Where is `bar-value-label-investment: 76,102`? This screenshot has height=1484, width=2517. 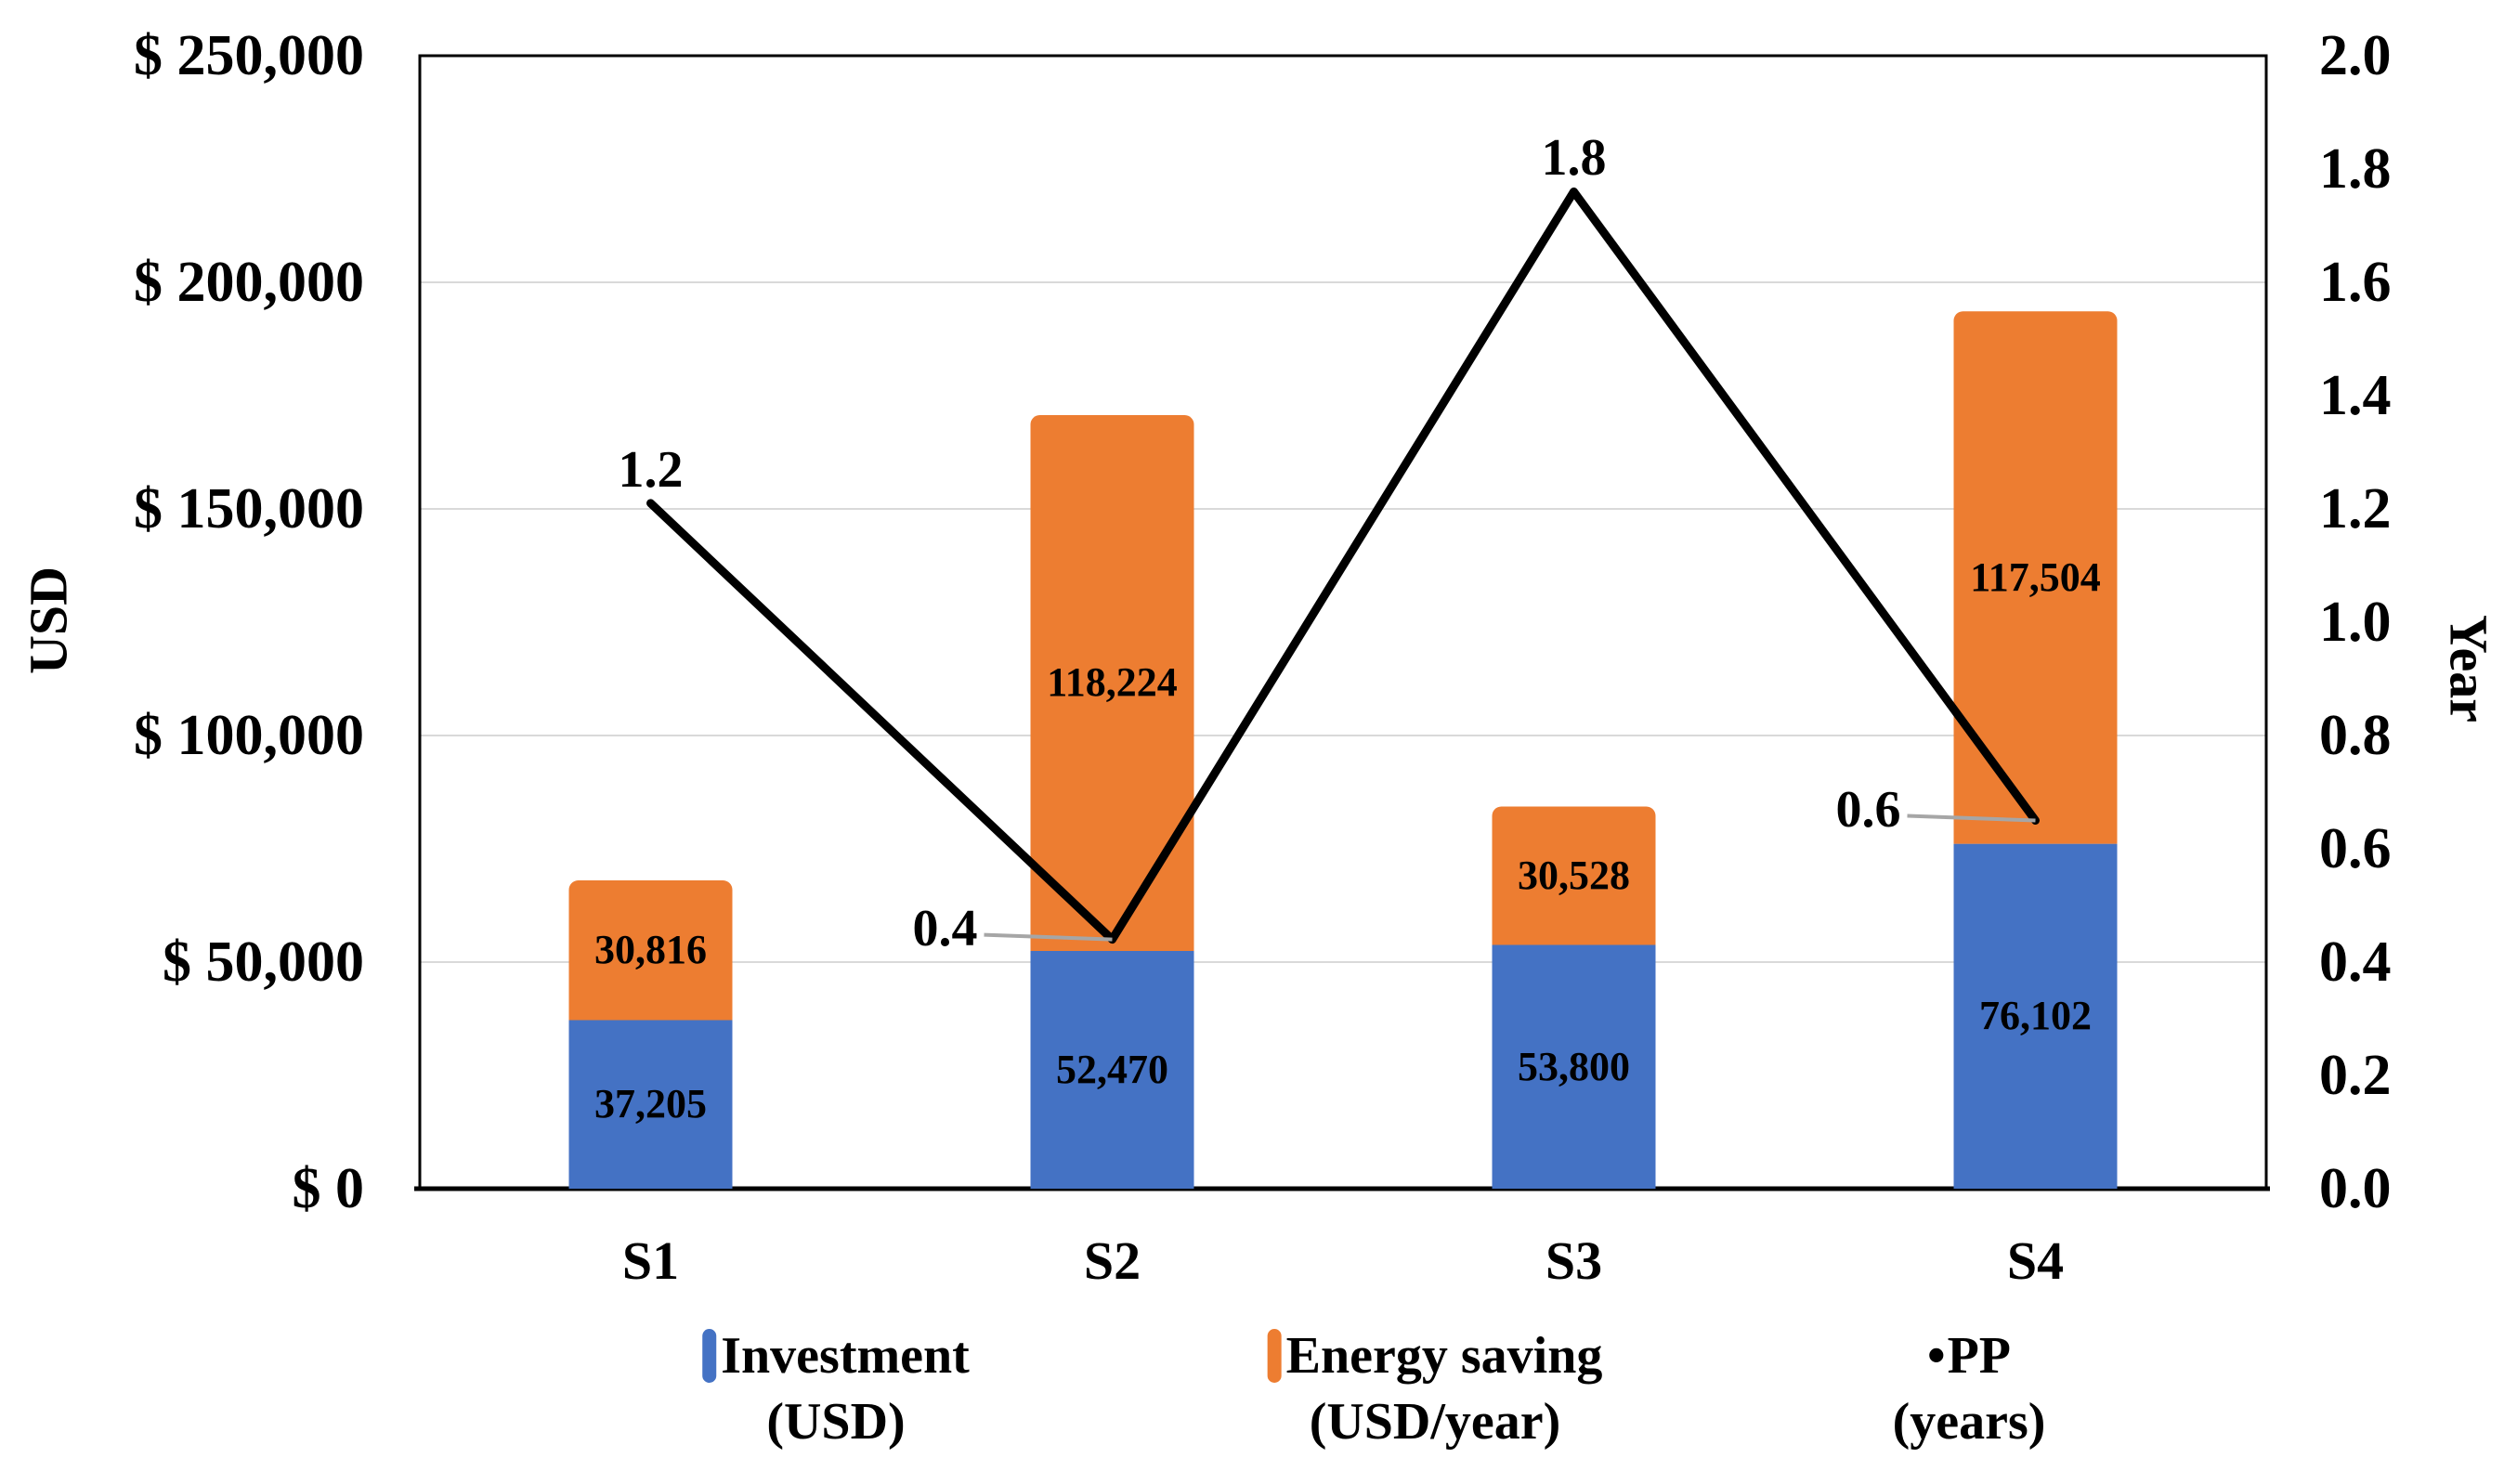
bar-value-label-investment: 76,102 is located at coordinates (2035, 1016).